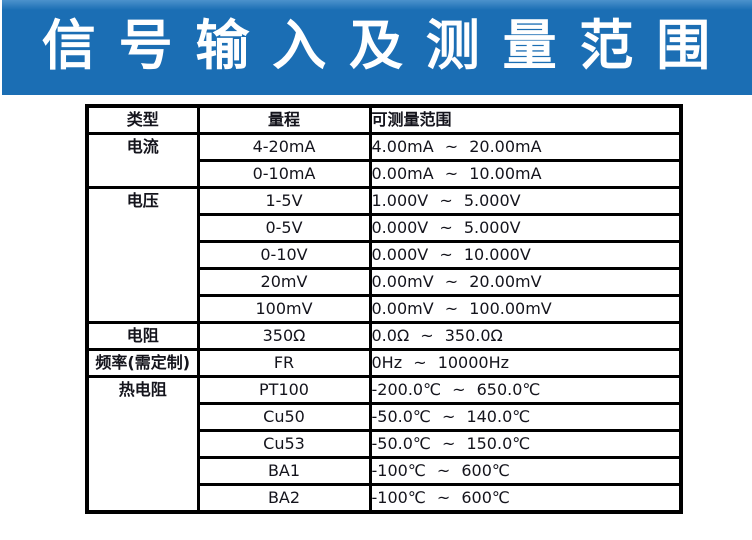  I want to click on measurable-range-value: 0.000V ~ 10.000V, so click(525, 255).